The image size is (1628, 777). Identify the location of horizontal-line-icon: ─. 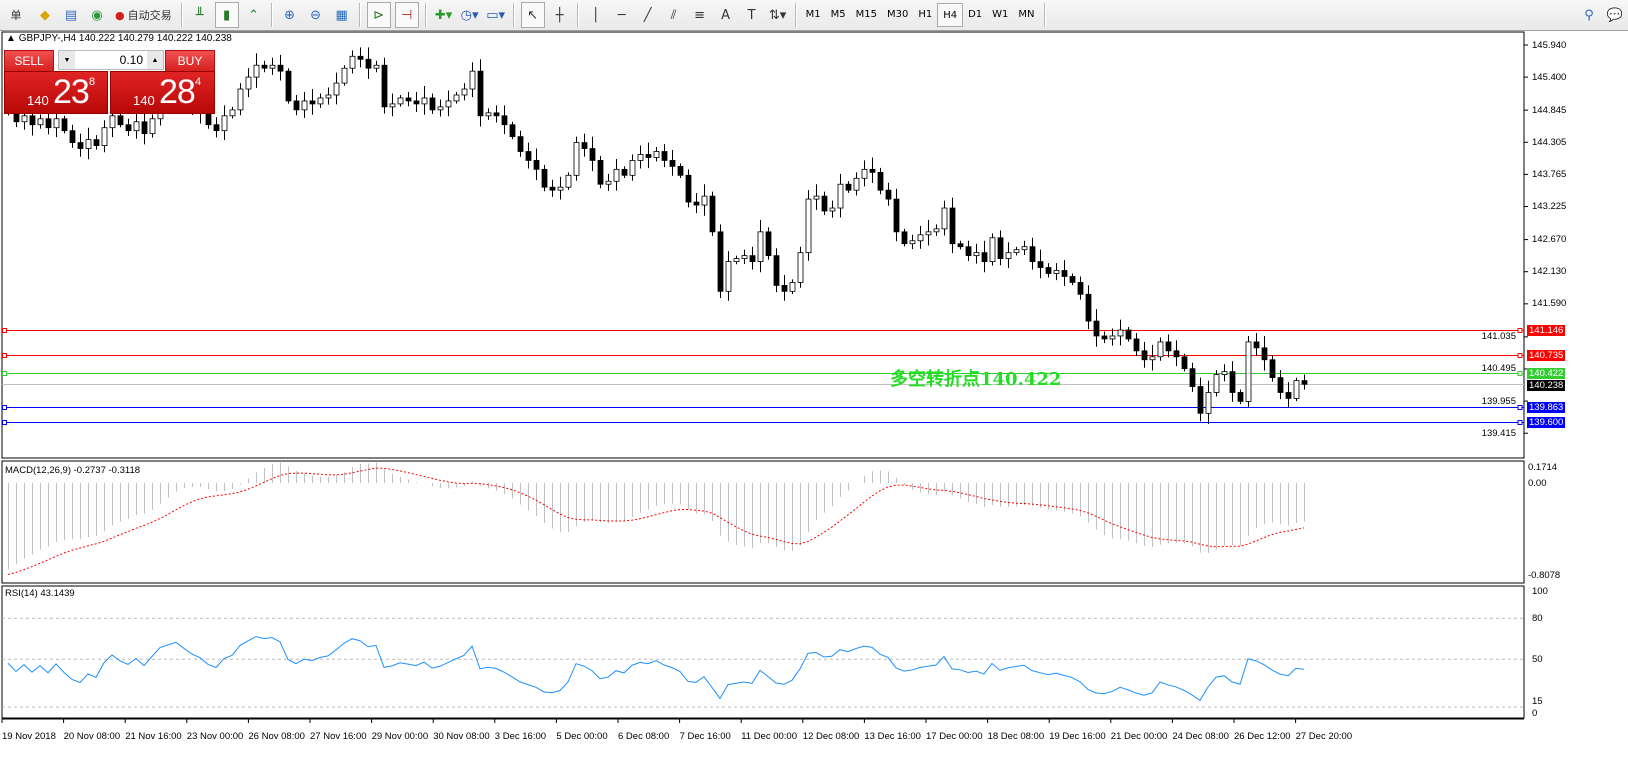
(621, 15).